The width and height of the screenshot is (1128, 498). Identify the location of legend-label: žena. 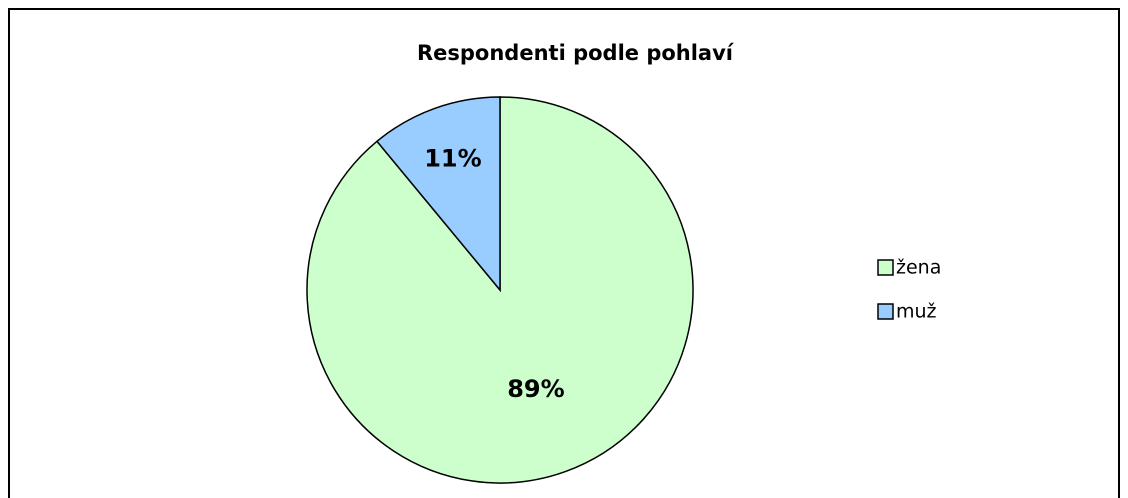
(918, 268).